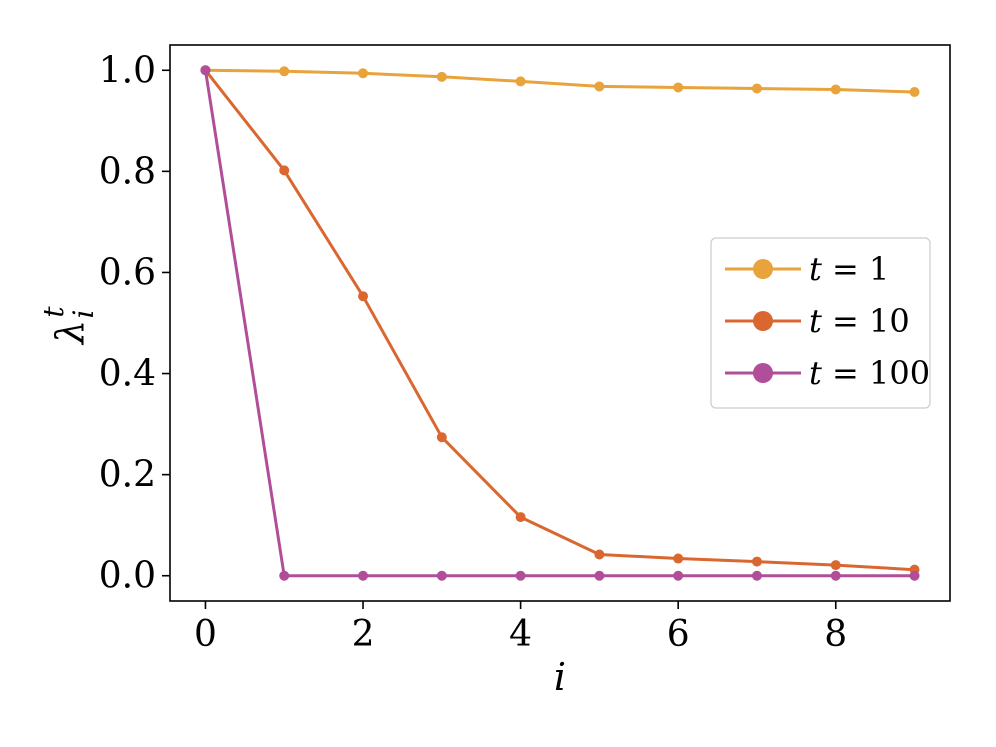 The height and width of the screenshot is (747, 996). I want to click on legend: t = 1t = 10t = 100, so click(820, 323).